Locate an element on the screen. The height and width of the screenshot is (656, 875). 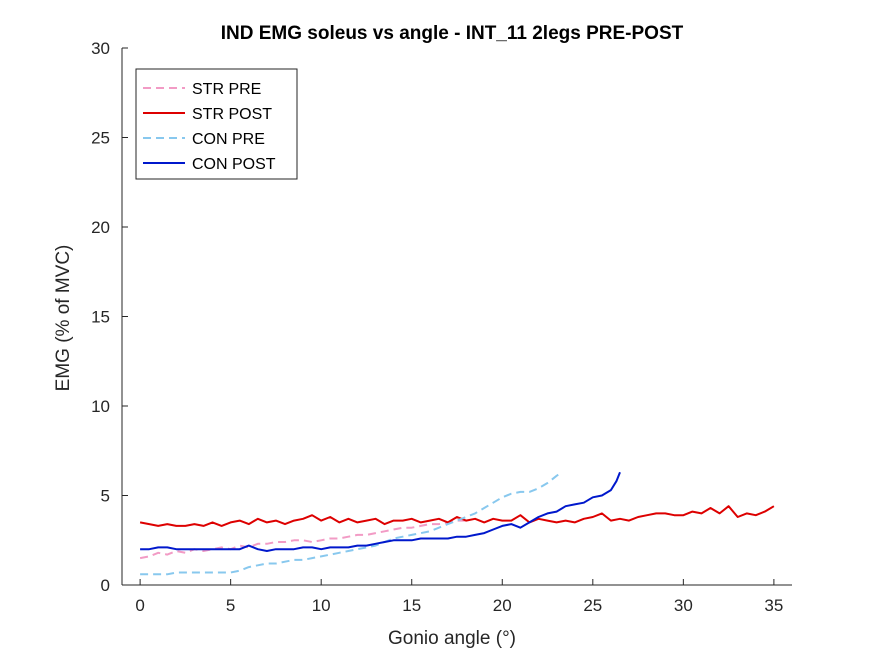
y-tick-label: 15 is located at coordinates (100, 317).